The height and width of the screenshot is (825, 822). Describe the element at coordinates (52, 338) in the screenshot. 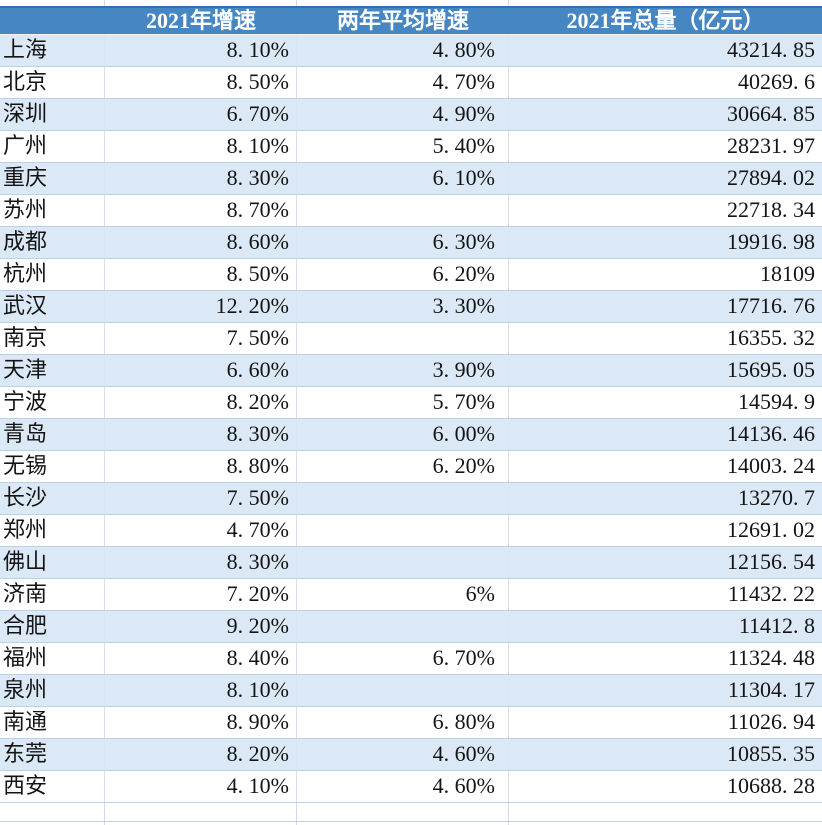

I see `city-cell: 南京` at that location.